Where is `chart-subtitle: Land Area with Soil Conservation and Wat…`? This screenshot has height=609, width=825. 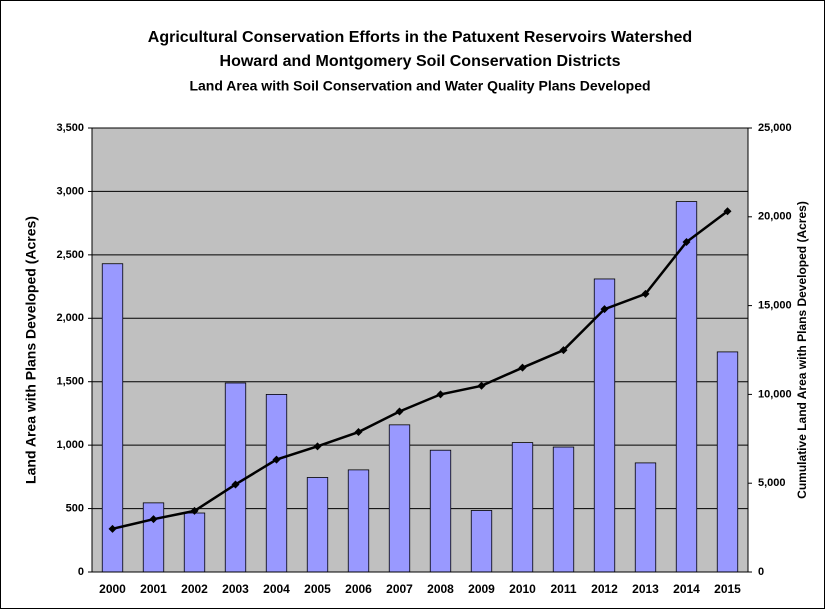
chart-subtitle: Land Area with Soil Conservation and Wat… is located at coordinates (419, 86).